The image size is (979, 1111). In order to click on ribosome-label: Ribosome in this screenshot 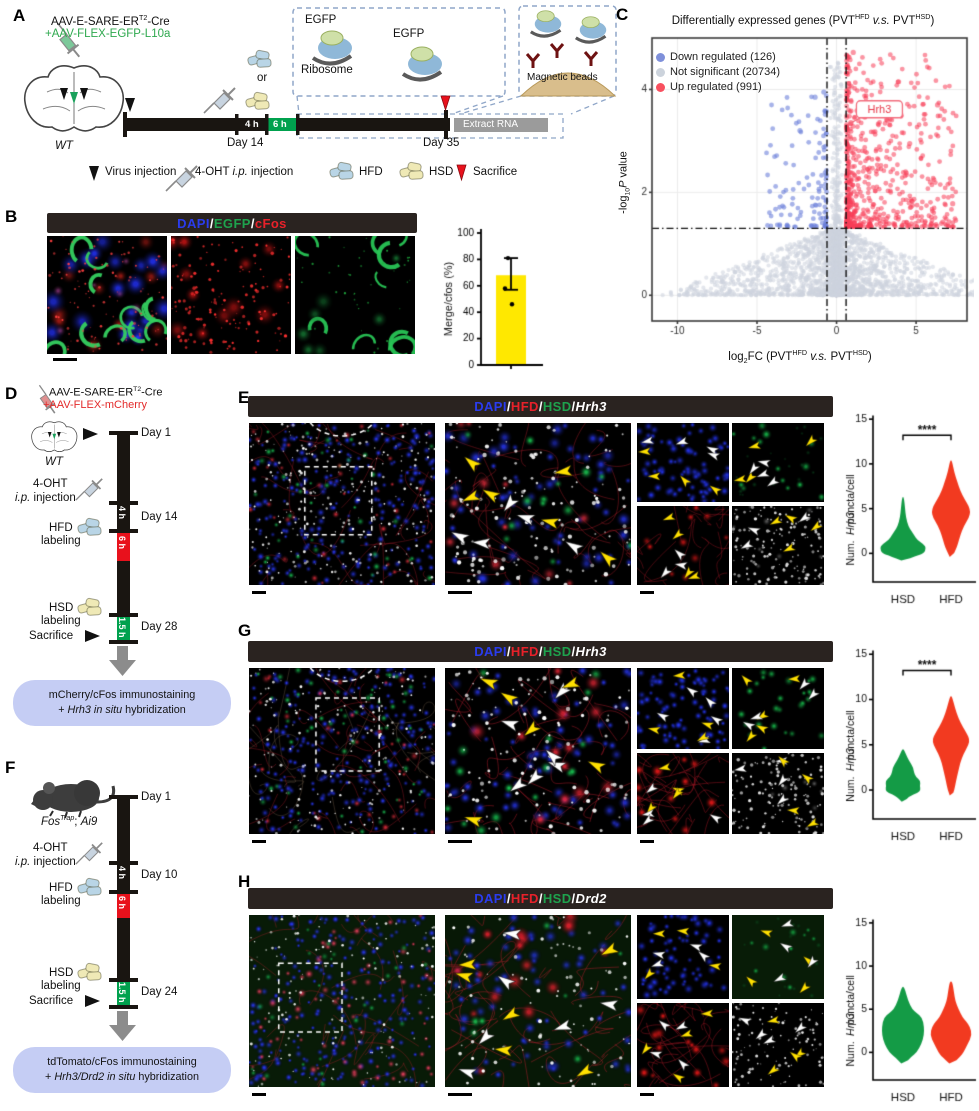, I will do `click(327, 70)`.